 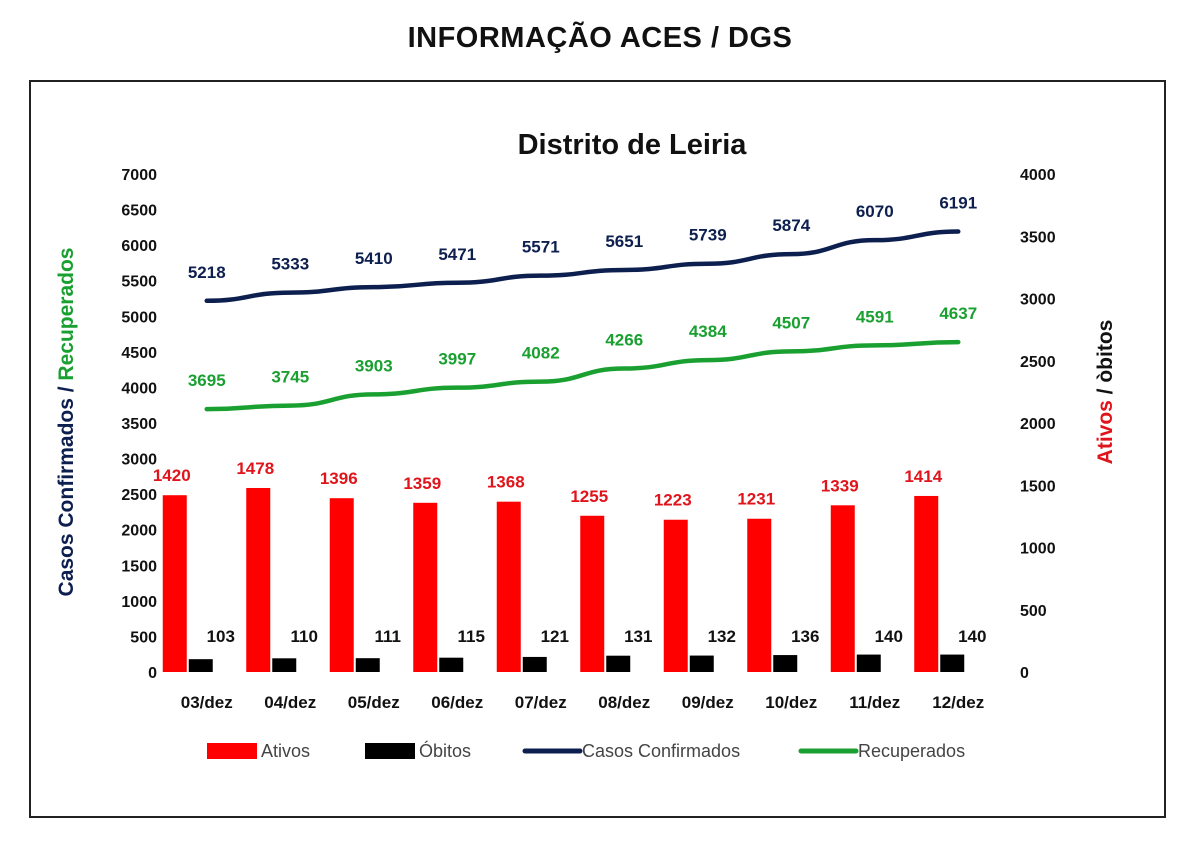 What do you see at coordinates (840, 485) in the screenshot?
I see `data-label-ativos: 1339` at bounding box center [840, 485].